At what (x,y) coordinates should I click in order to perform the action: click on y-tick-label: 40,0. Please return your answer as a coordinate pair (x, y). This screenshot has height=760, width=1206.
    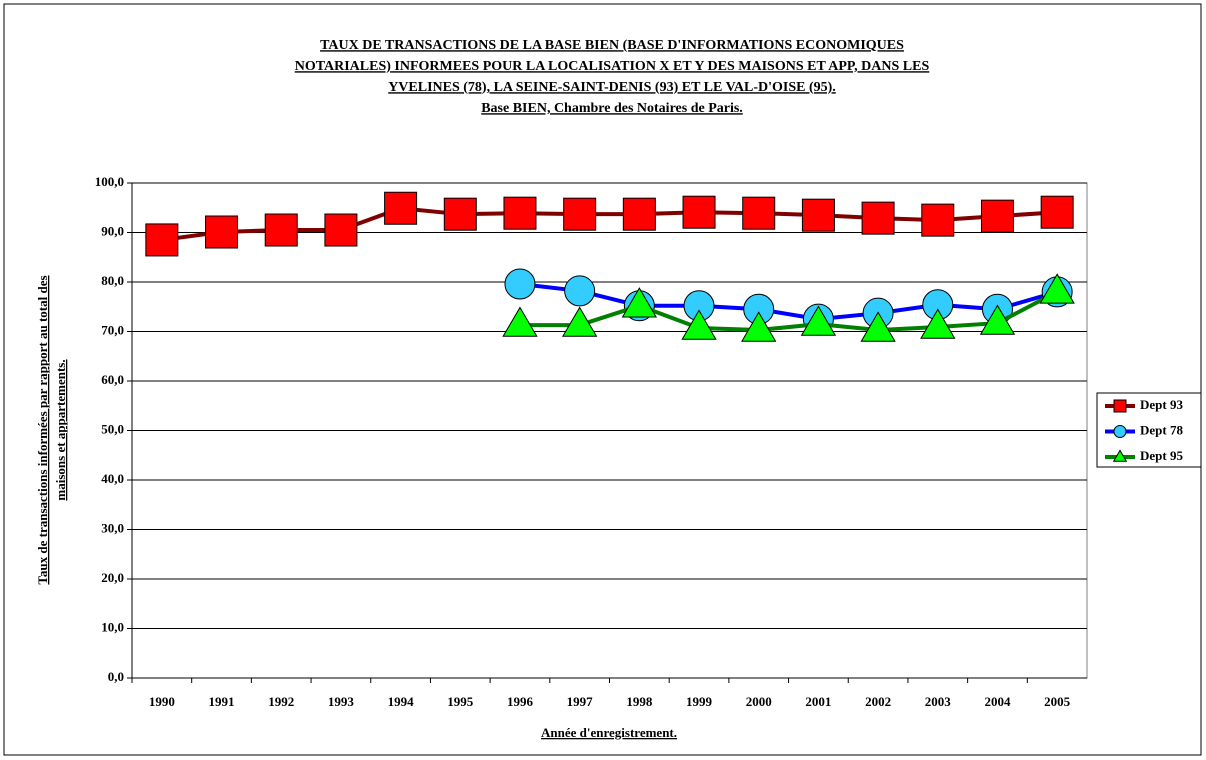
    Looking at the image, I should click on (112, 478).